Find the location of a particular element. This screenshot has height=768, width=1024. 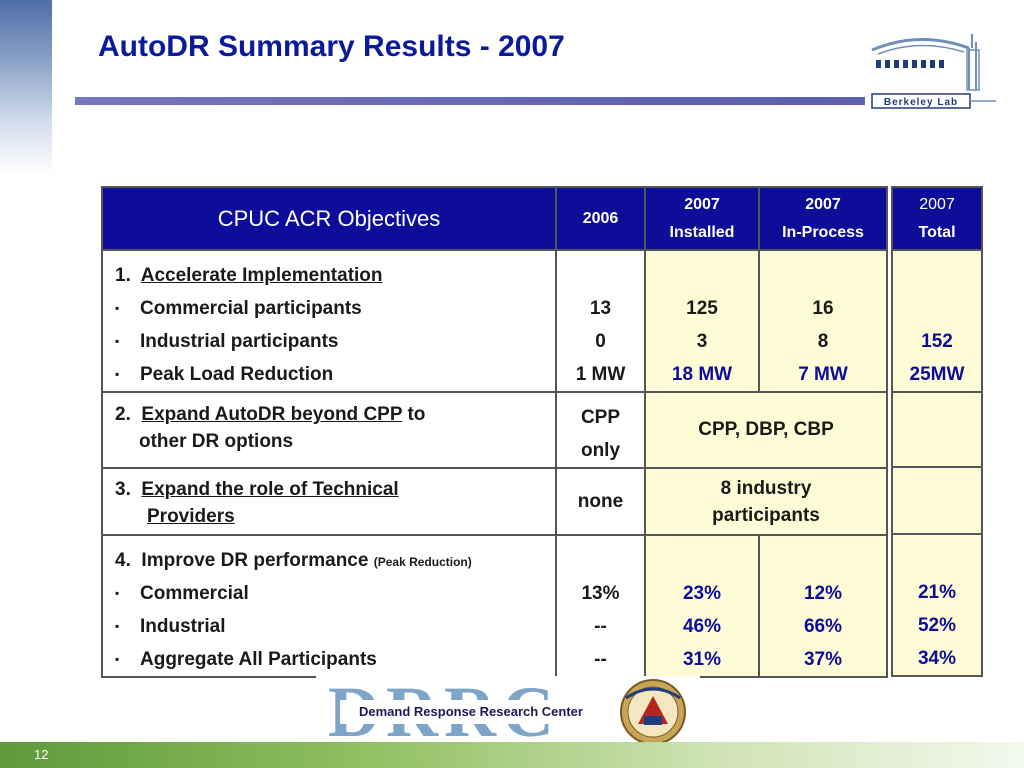

drrc-logo: DRRC Demand Response Research Center is located at coordinates (508, 712).